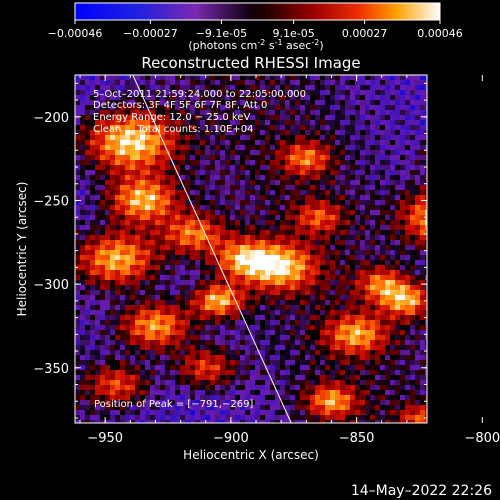  Describe the element at coordinates (51, 285) in the screenshot. I see `y-tick-label: −300` at that location.